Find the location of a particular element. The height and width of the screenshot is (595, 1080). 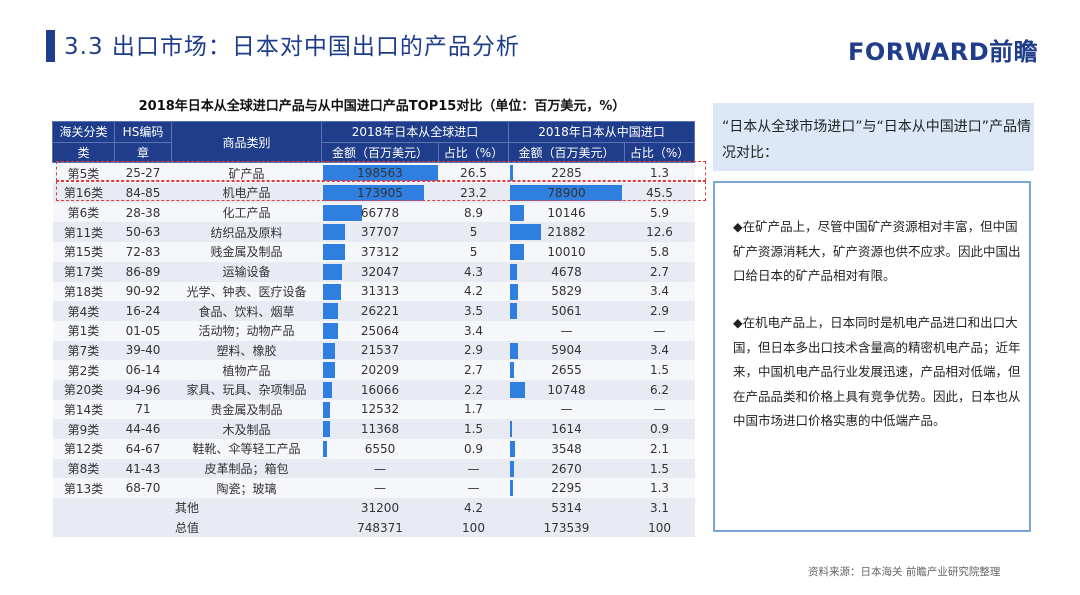

table-row: 第20类 94-96 家具、玩具、杂项制品 16066 2.2 10748 6.2 is located at coordinates (373, 389).